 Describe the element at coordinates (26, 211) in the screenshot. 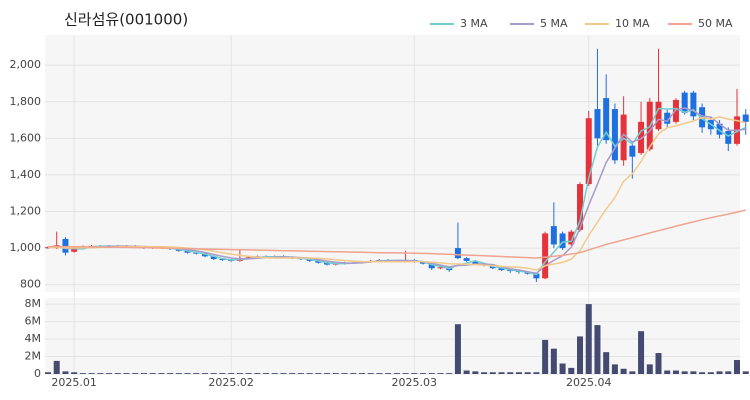

I see `y-tick-label: 1,200` at that location.